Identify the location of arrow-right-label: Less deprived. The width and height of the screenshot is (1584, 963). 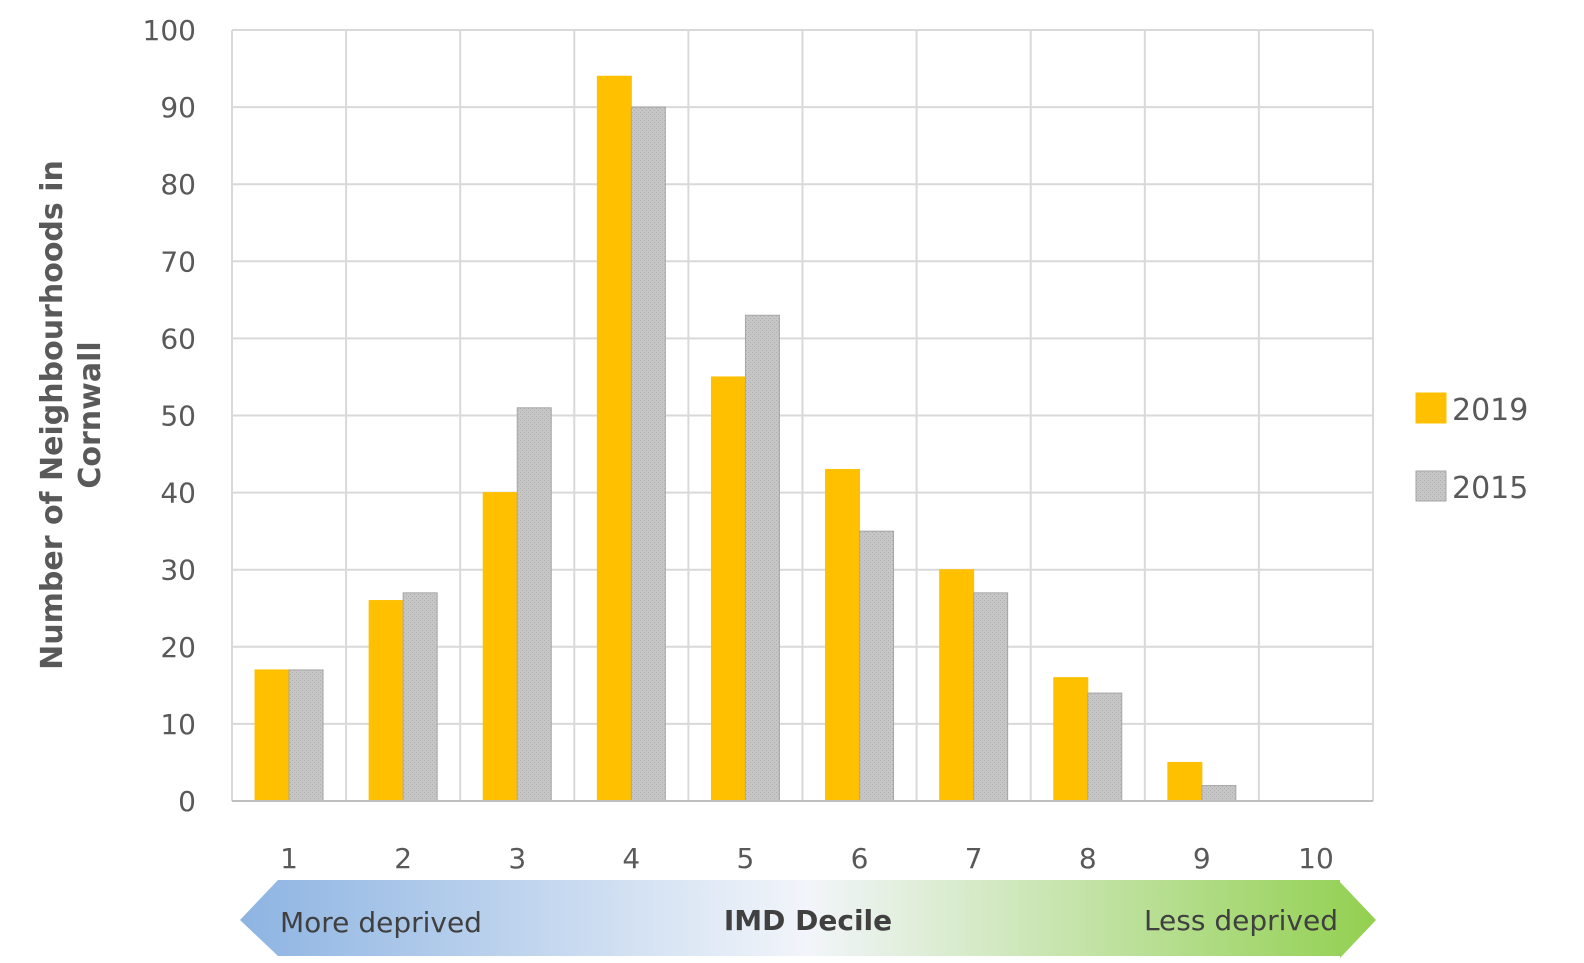
(1241, 920).